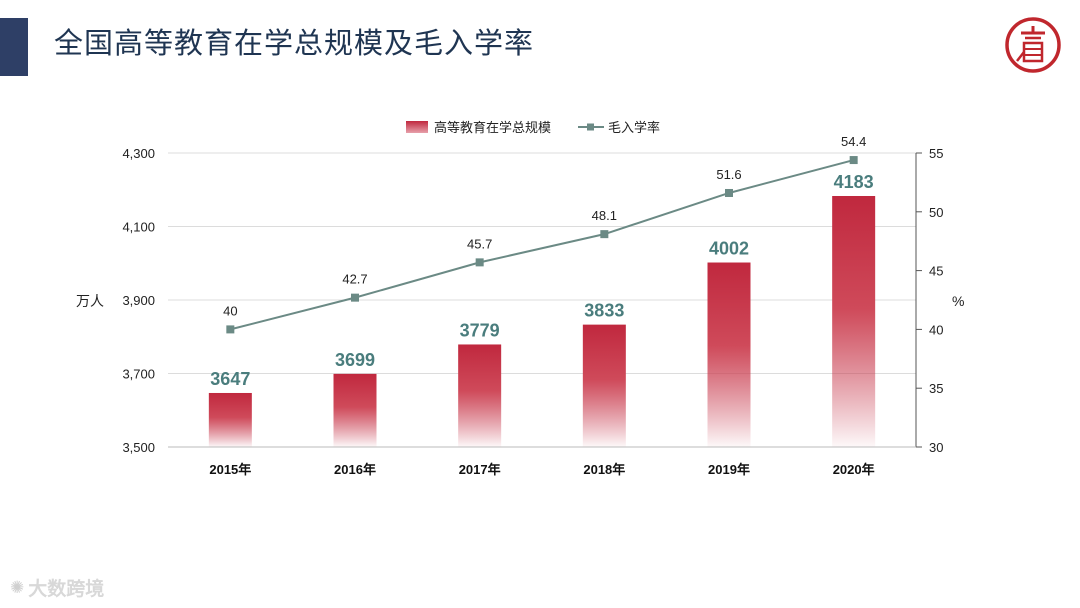 The height and width of the screenshot is (608, 1080). Describe the element at coordinates (90, 301) in the screenshot. I see `left-axis-label: 万人` at that location.